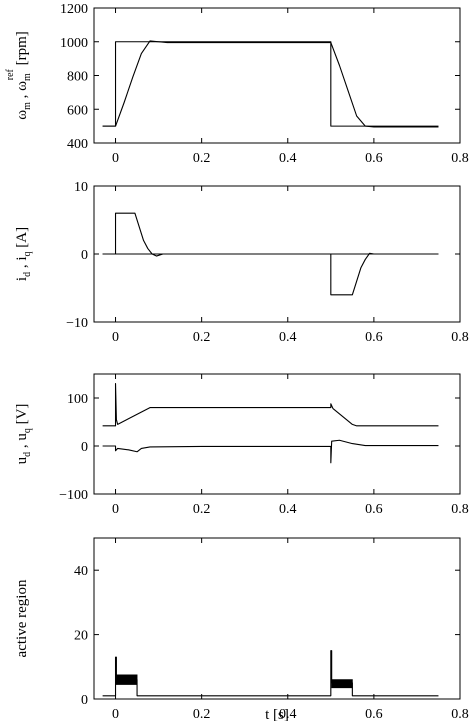 The image size is (474, 721). Describe the element at coordinates (23, 434) in the screenshot. I see `y-axis-label: ud , uq [V]` at that location.